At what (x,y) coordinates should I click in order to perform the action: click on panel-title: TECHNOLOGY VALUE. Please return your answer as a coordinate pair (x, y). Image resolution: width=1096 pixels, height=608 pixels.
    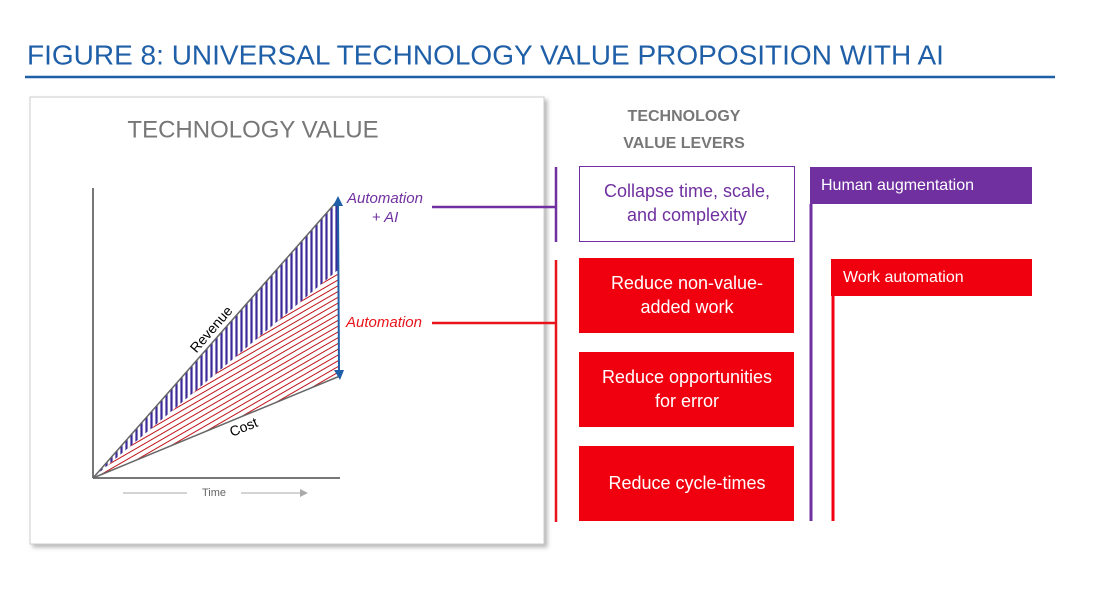
    Looking at the image, I should click on (252, 129).